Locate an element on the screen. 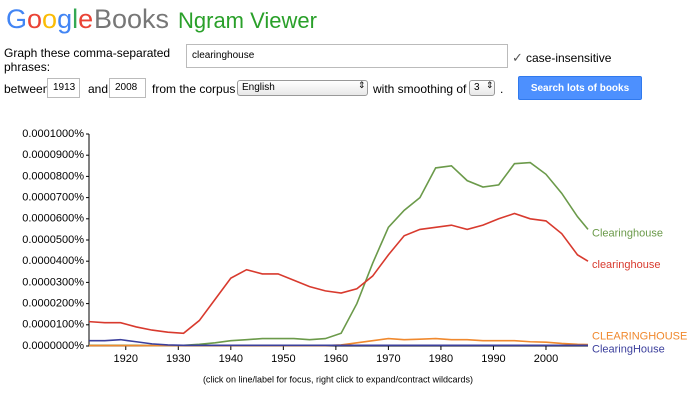 The height and width of the screenshot is (404, 700). y-tick-label: 0.0000100% is located at coordinates (53, 325).